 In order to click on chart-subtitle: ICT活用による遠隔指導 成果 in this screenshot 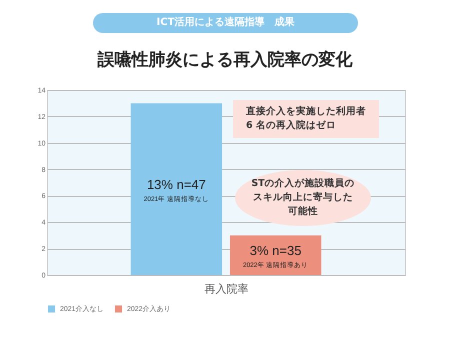, I will do `click(225, 23)`.